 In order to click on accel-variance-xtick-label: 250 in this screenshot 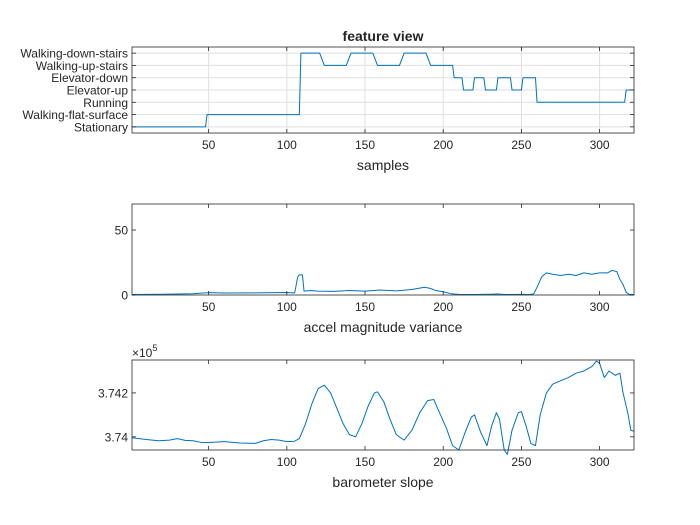, I will do `click(521, 307)`.